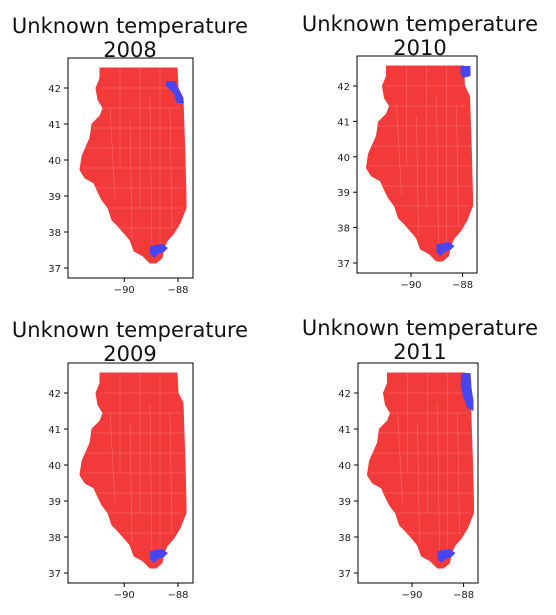 The height and width of the screenshot is (615, 556). I want to click on panel-title: Unknown temperature 2010, so click(420, 36).